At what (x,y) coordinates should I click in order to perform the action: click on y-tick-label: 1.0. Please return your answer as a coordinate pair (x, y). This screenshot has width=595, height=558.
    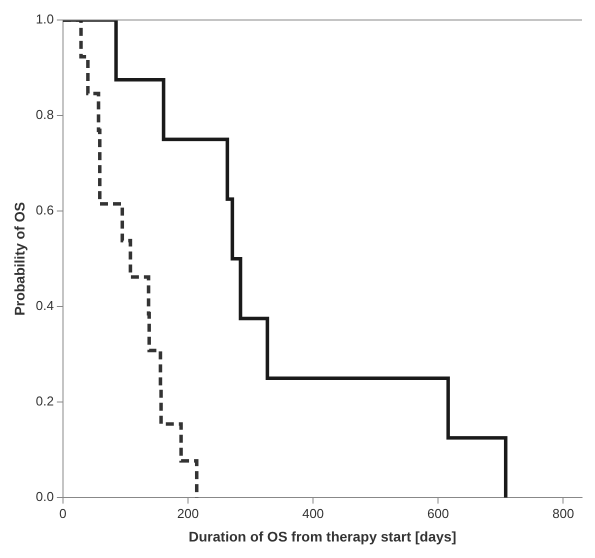
    Looking at the image, I should click on (45, 19).